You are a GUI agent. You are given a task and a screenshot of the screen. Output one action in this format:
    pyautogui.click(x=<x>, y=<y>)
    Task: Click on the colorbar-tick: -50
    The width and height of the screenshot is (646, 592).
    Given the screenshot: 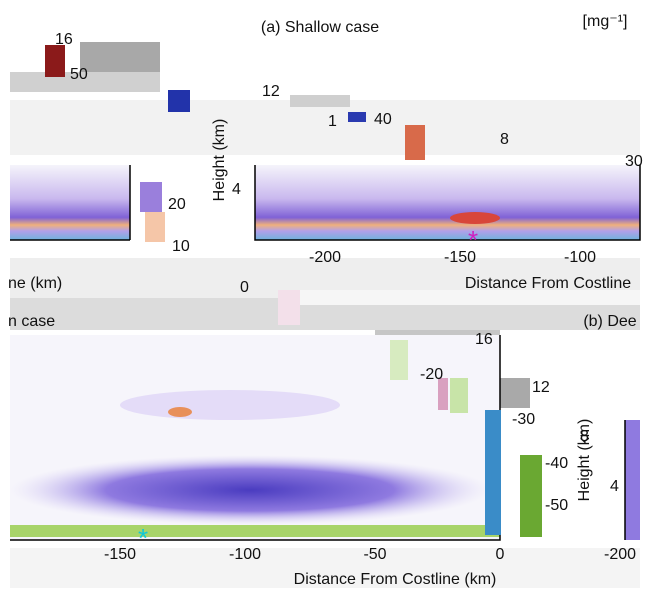 What is the action you would take?
    pyautogui.click(x=556, y=505)
    